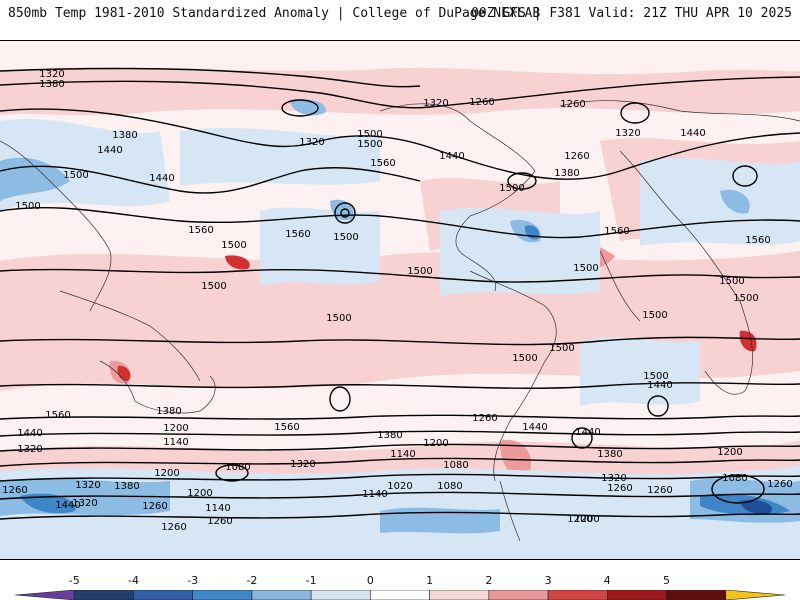 This screenshot has height=600, width=800. Describe the element at coordinates (252, 580) in the screenshot. I see `colorbar-tick-label: -2` at that location.